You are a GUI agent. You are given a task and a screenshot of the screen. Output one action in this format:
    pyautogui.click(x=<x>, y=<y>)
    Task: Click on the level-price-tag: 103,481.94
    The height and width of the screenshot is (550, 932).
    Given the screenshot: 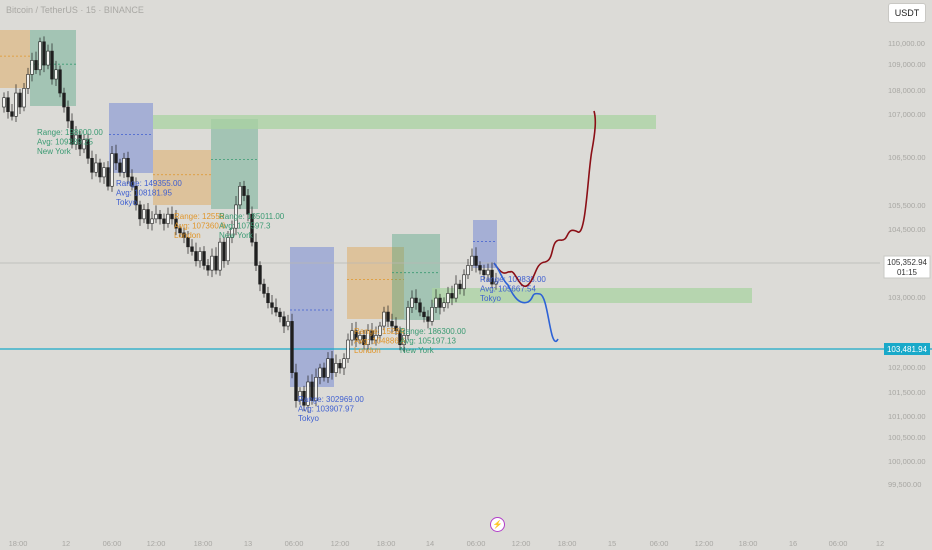 What is the action you would take?
    pyautogui.click(x=907, y=349)
    